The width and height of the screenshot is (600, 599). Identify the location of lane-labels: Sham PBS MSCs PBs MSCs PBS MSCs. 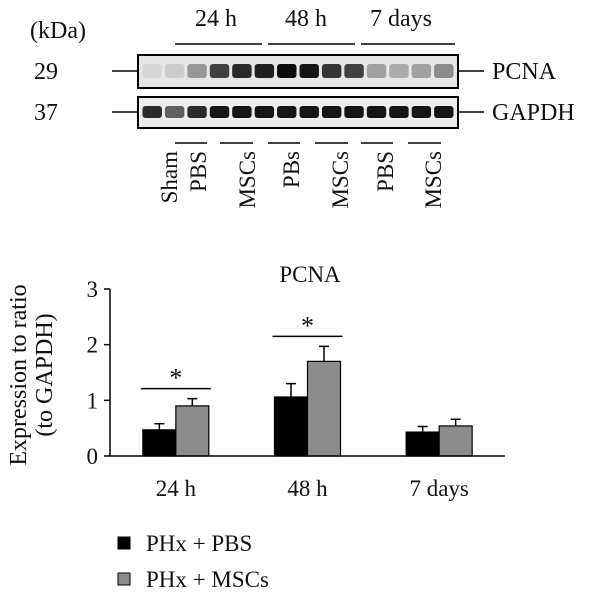
(301, 180).